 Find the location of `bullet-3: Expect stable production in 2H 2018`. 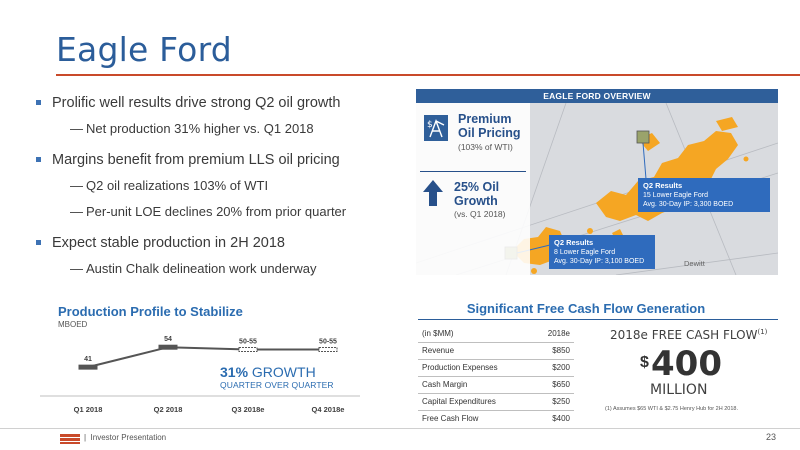

bullet-3: Expect stable production in 2H 2018 is located at coordinates (221, 243).